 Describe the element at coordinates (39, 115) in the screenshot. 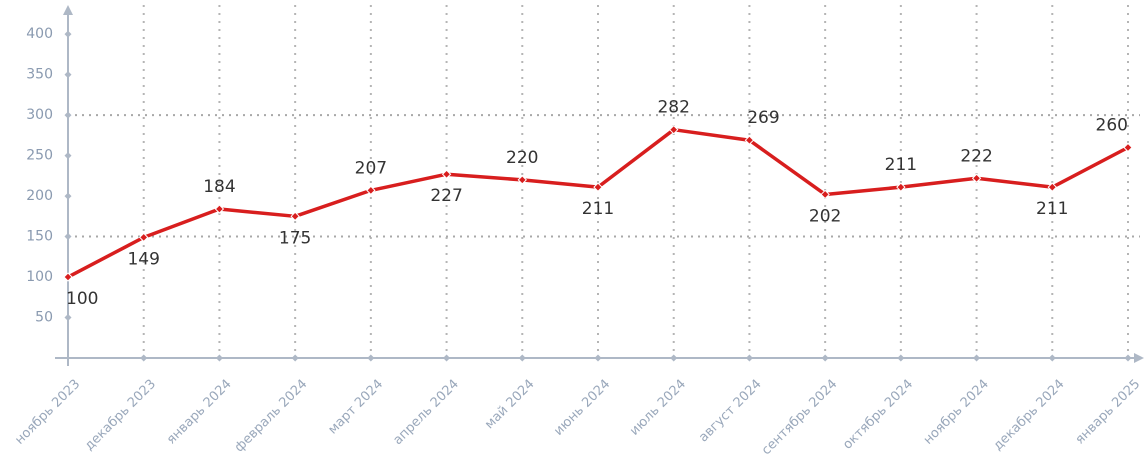

I see `y-tick-label: 300` at that location.